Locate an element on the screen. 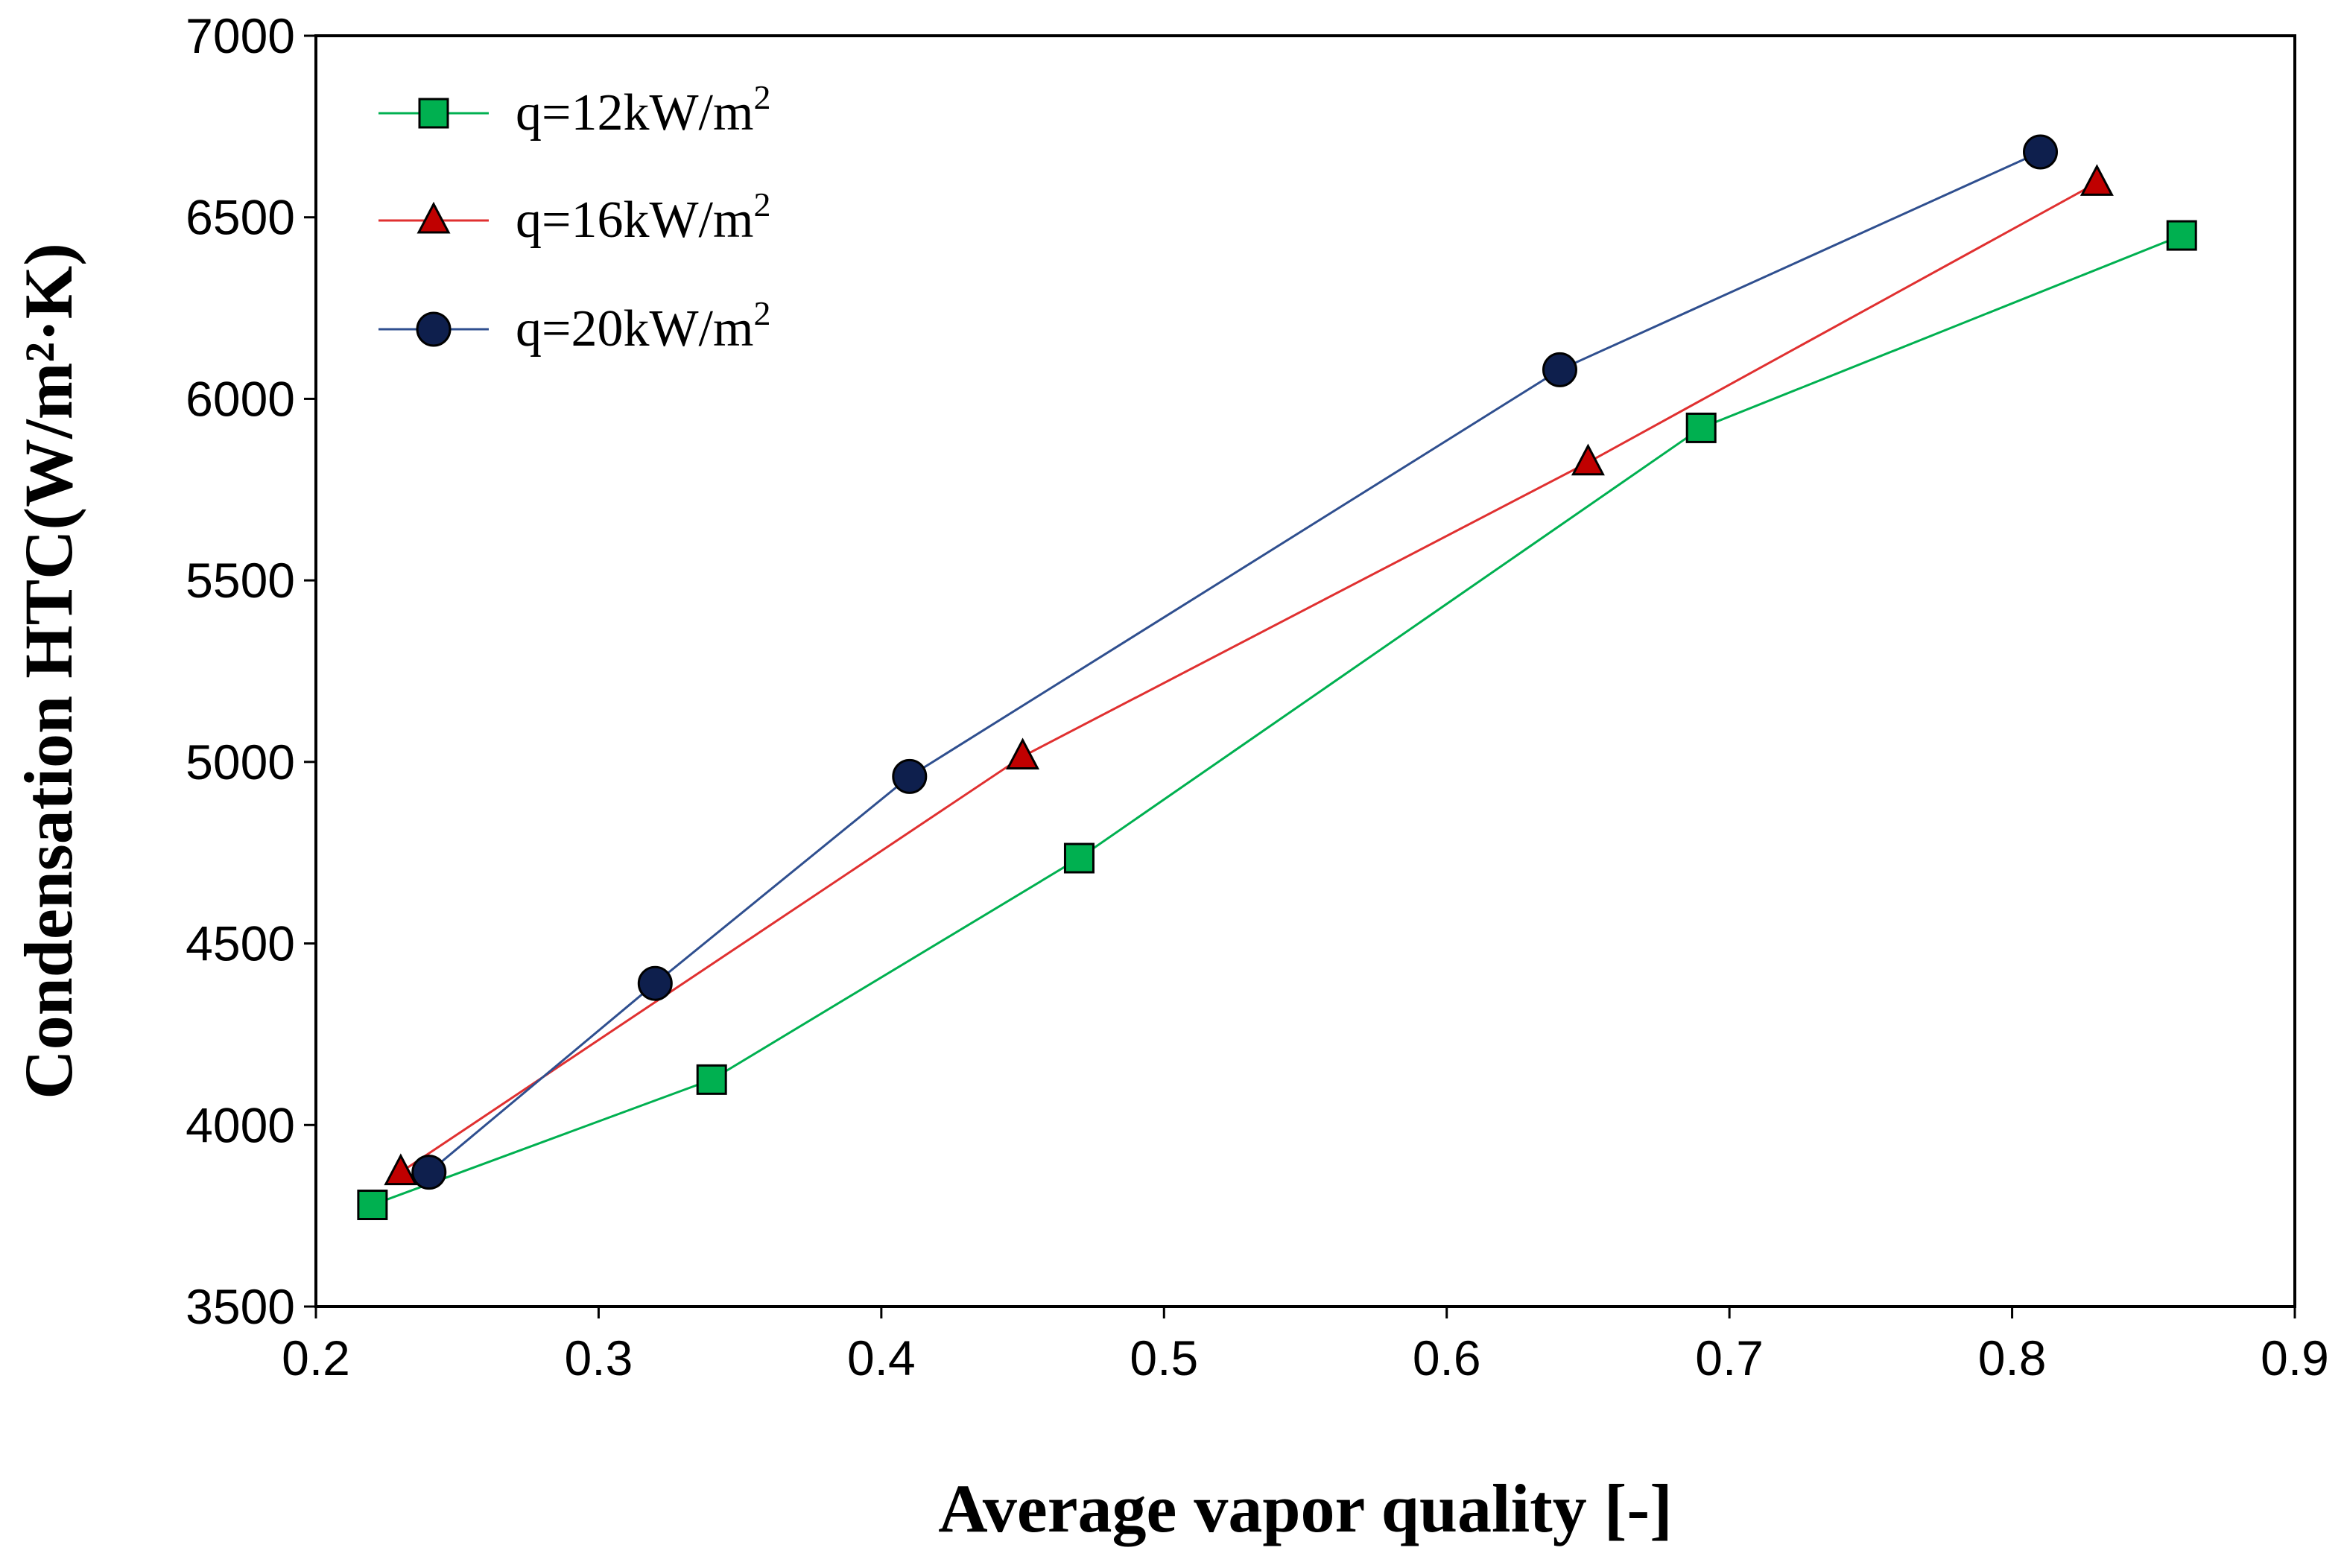 This screenshot has height=1568, width=2344. x-tick-label: 0.6 is located at coordinates (1447, 1358).